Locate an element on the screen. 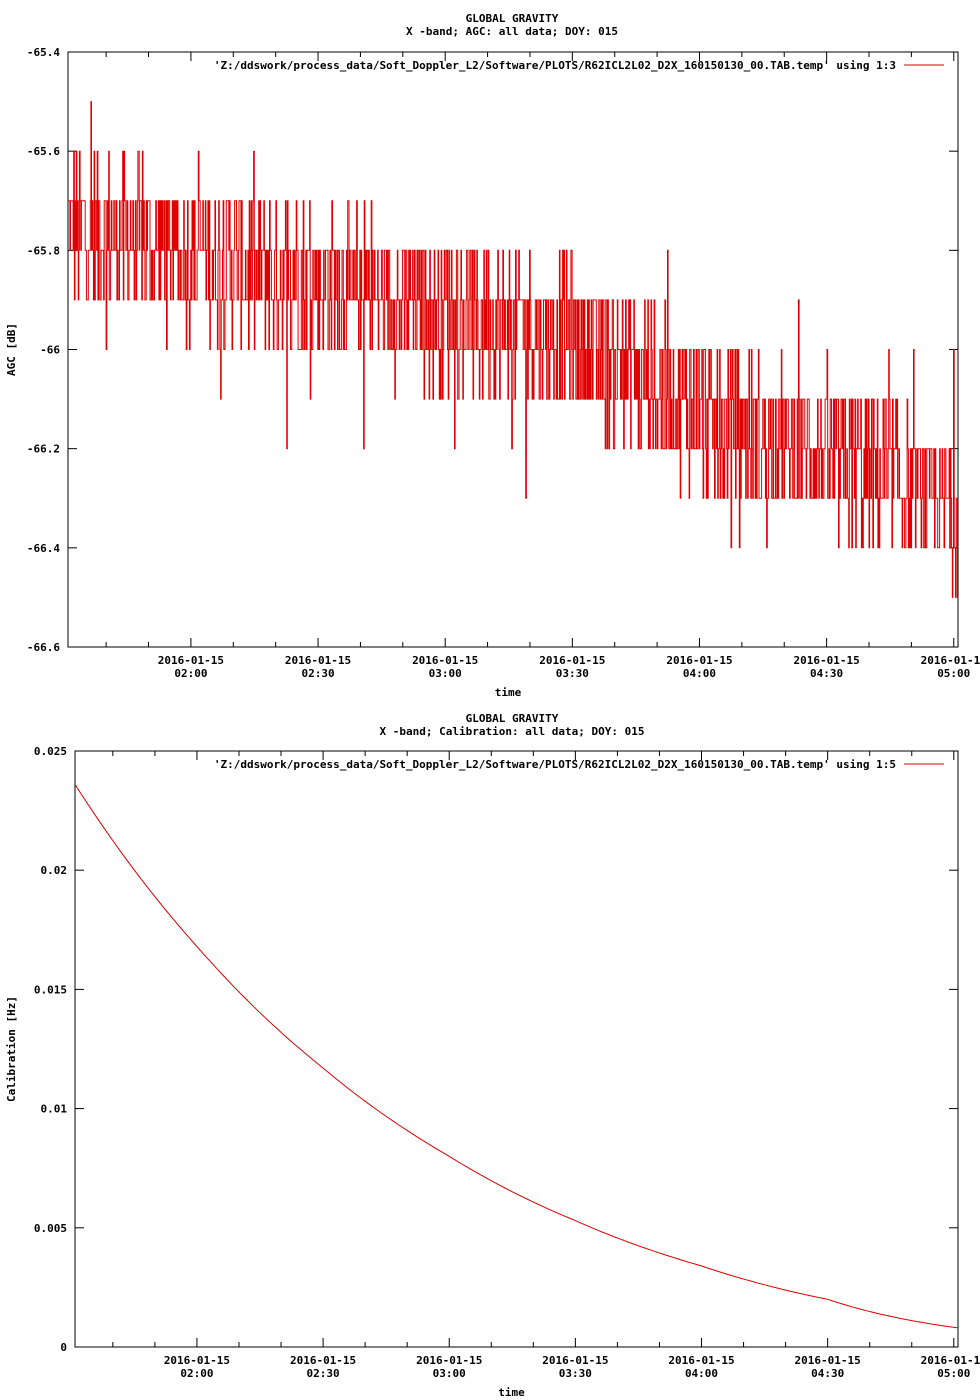 The height and width of the screenshot is (1400, 980). y-tick-label: 0.01 is located at coordinates (54, 1109).